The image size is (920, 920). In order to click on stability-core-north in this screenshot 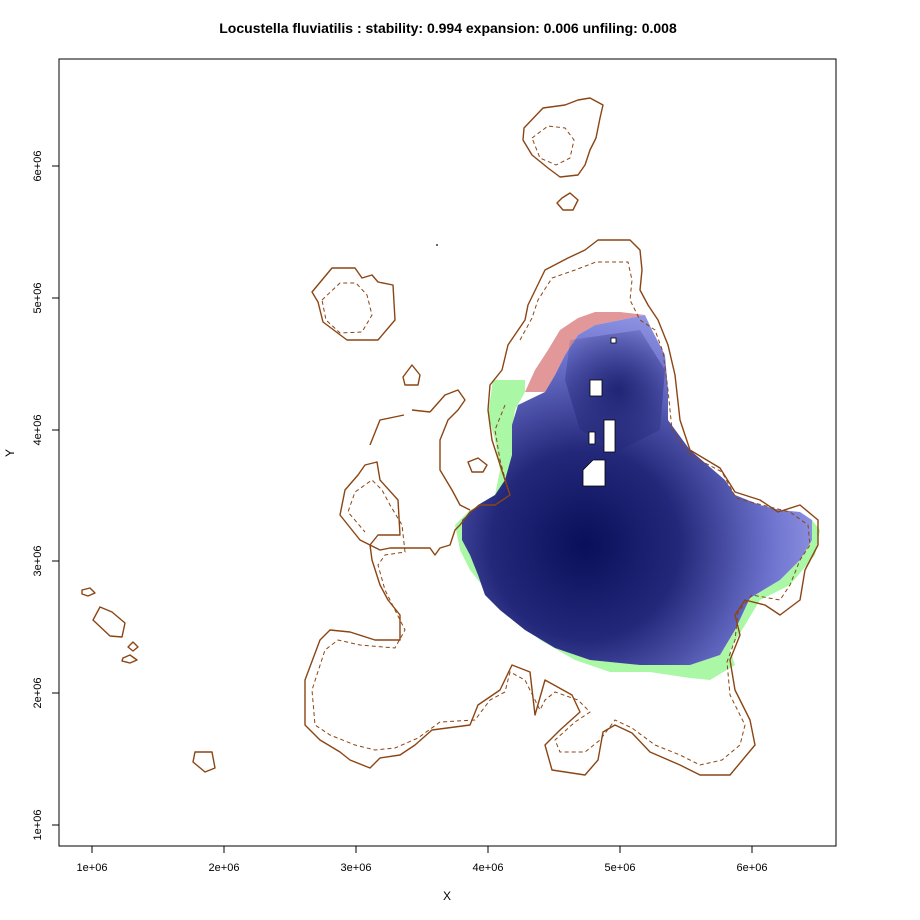, I will do `click(615, 390)`.